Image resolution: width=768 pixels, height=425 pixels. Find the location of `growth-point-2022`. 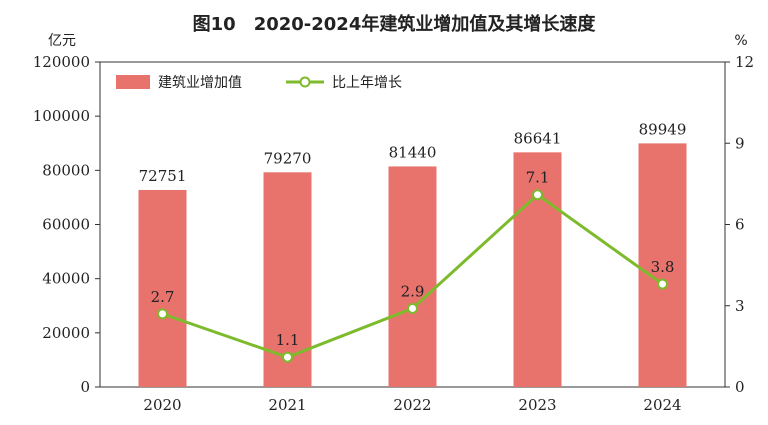

growth-point-2022 is located at coordinates (412, 308).